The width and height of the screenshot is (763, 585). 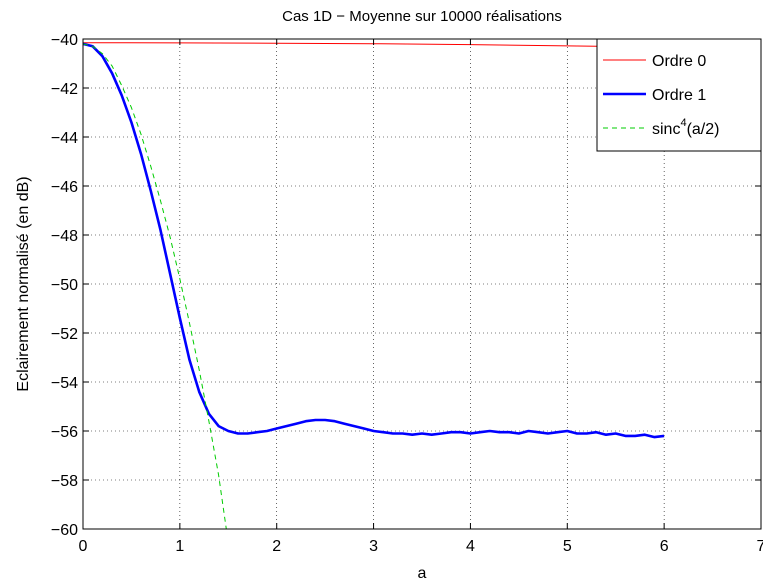 I want to click on y-tick-label: −50, so click(x=64, y=285).